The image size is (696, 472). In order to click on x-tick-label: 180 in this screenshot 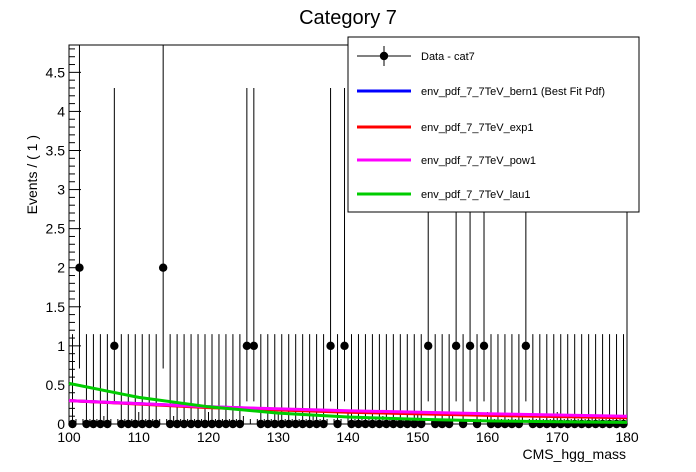, I will do `click(627, 437)`.